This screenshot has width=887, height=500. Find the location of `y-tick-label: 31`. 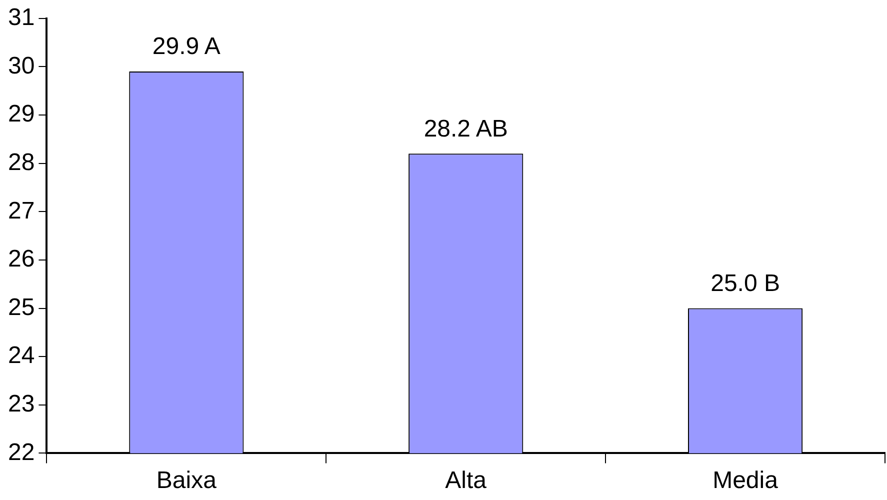

y-tick-label: 31 is located at coordinates (21, 18).